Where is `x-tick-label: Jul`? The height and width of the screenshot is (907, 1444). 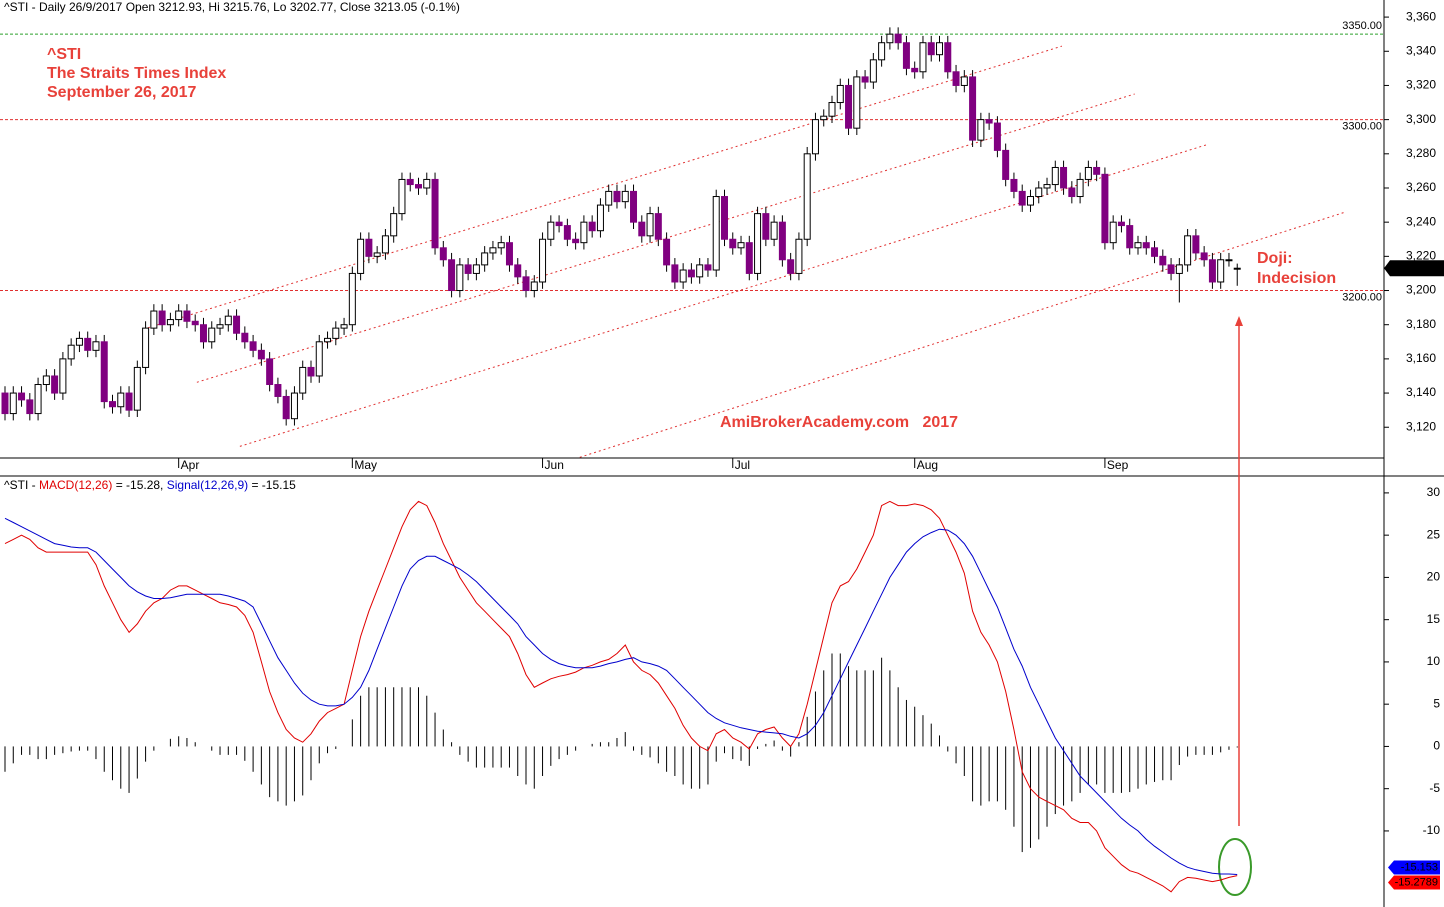
x-tick-label: Jul is located at coordinates (742, 465).